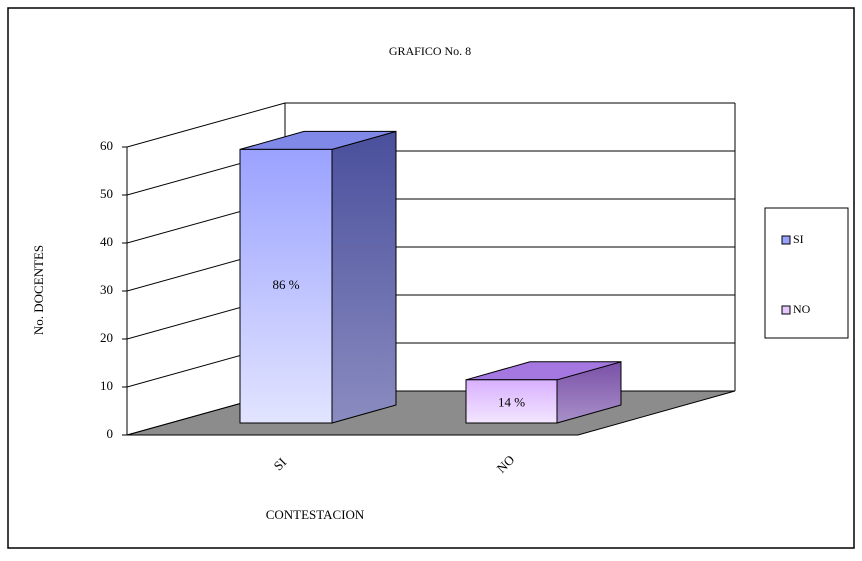  Describe the element at coordinates (802, 309) in the screenshot. I see `legend-label: NO` at that location.